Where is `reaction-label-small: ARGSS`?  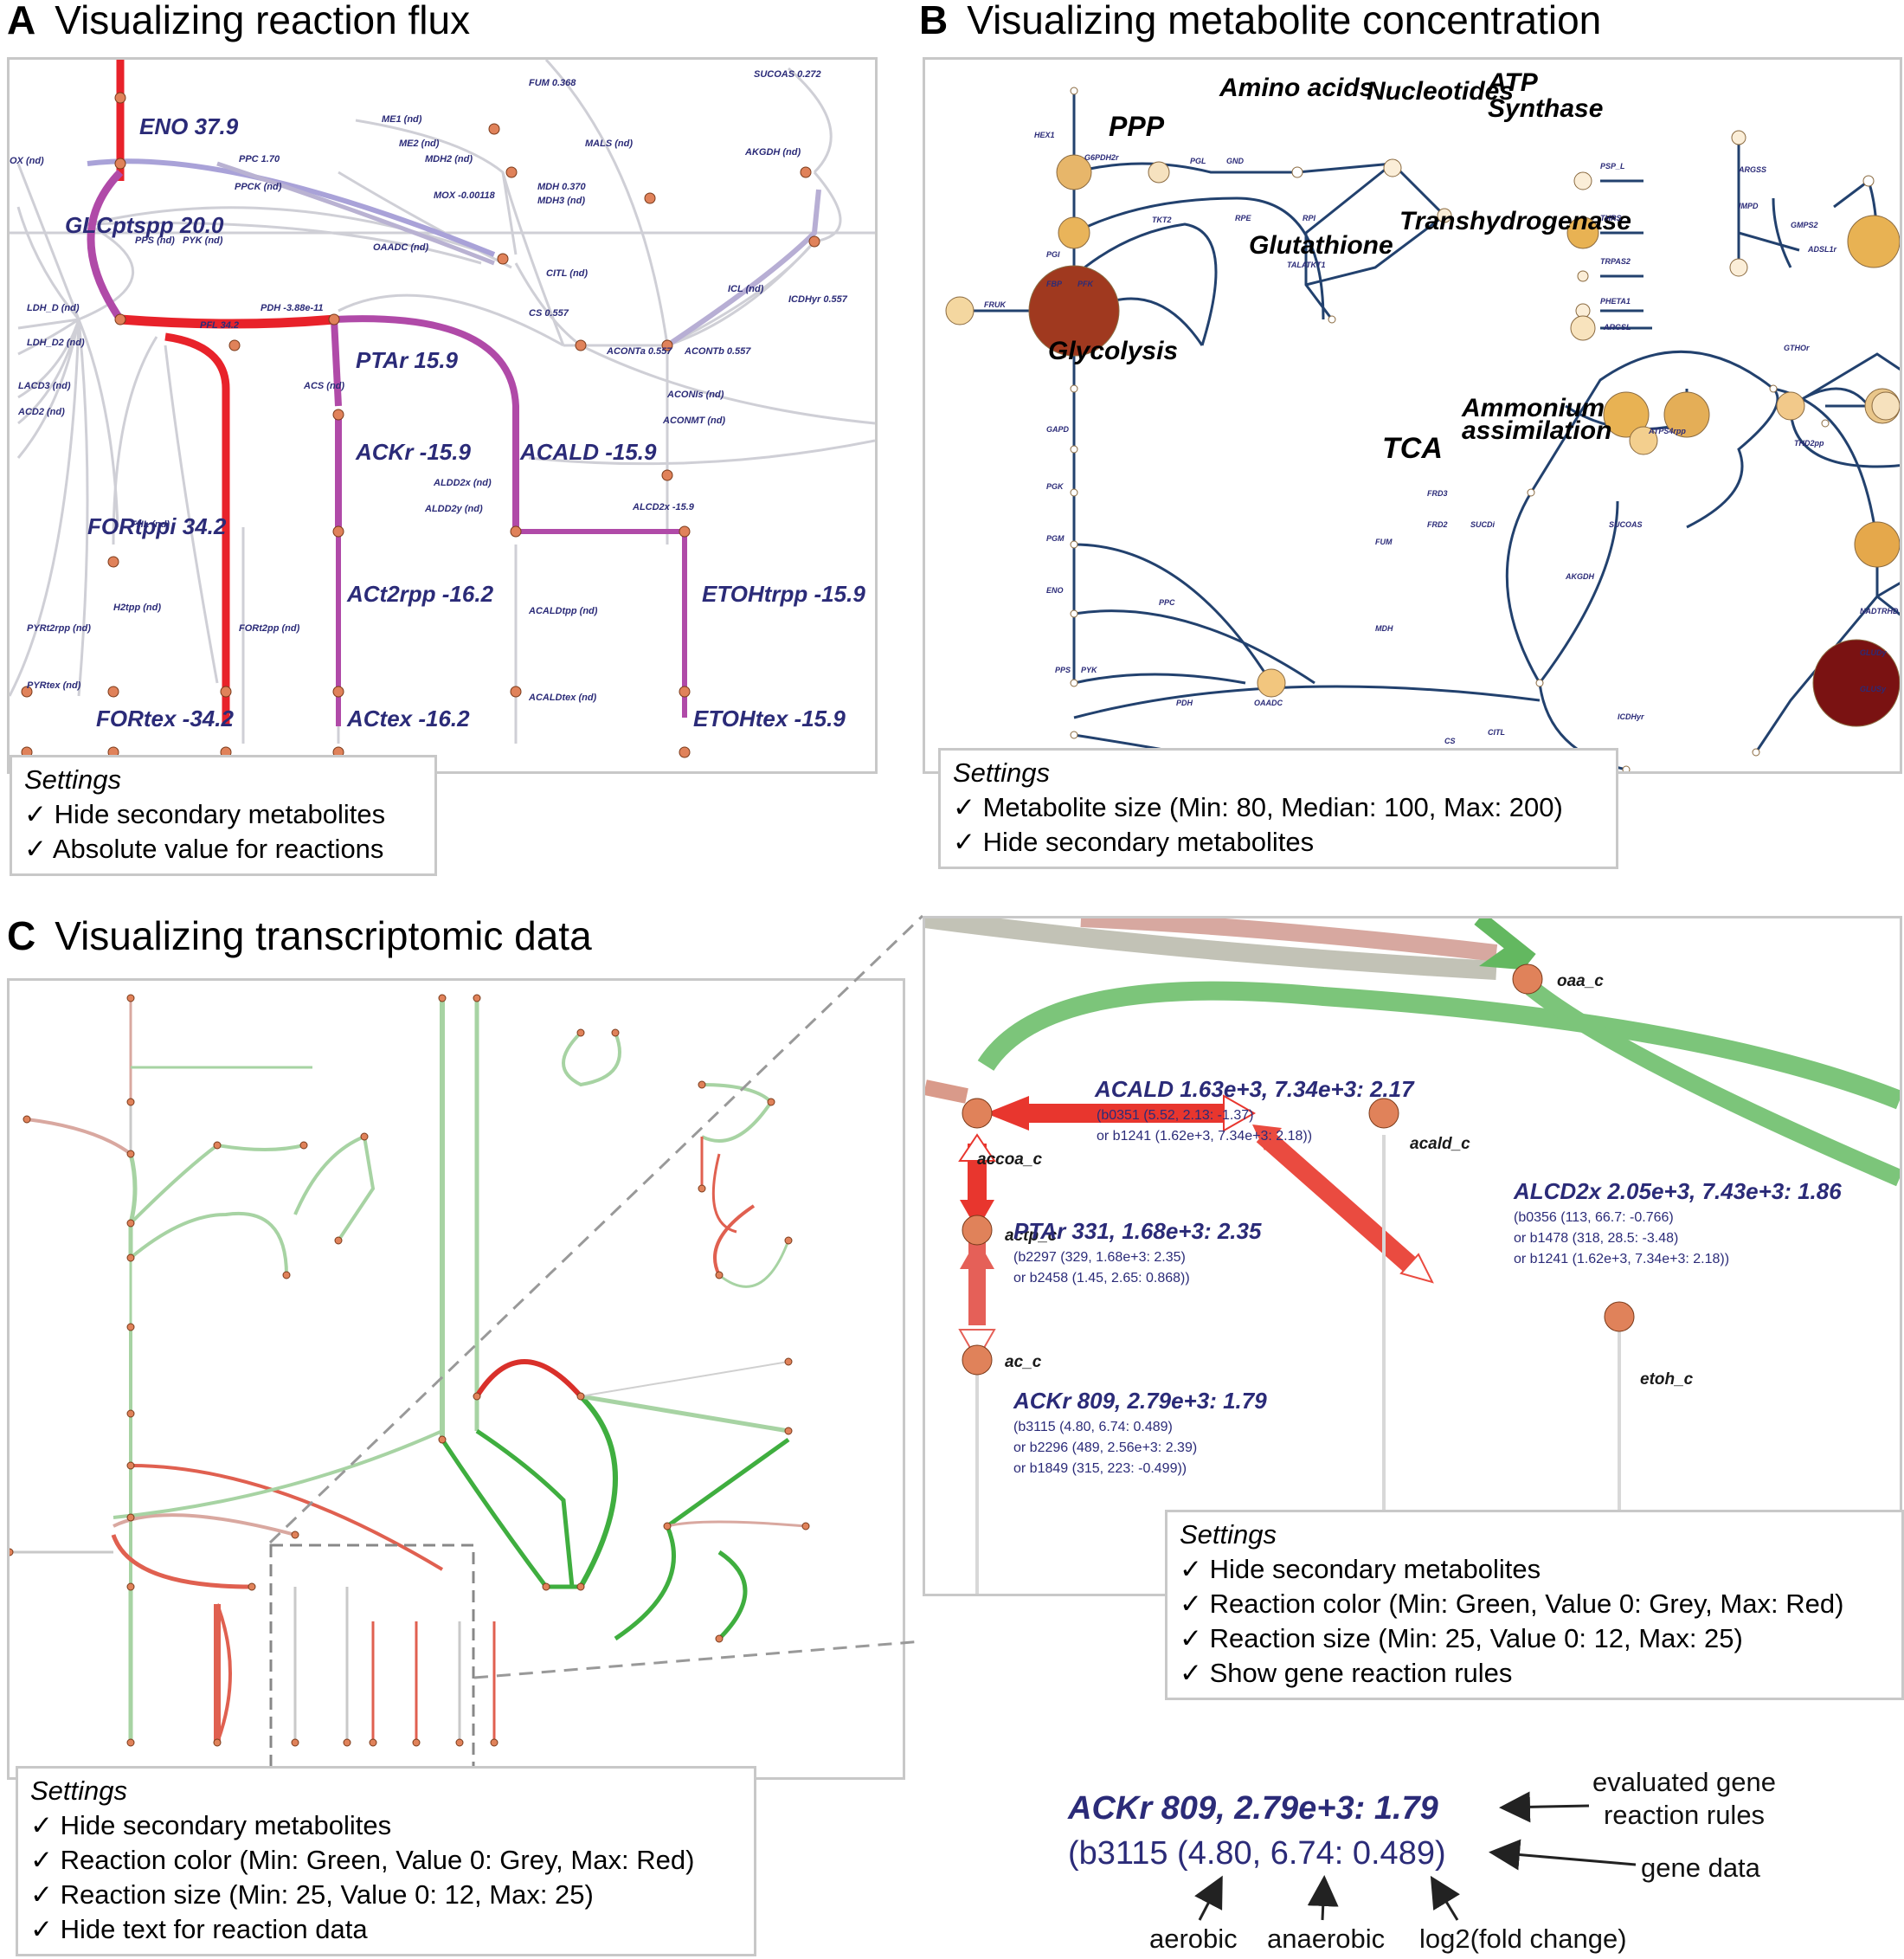 reaction-label-small: ARGSS is located at coordinates (1752, 169).